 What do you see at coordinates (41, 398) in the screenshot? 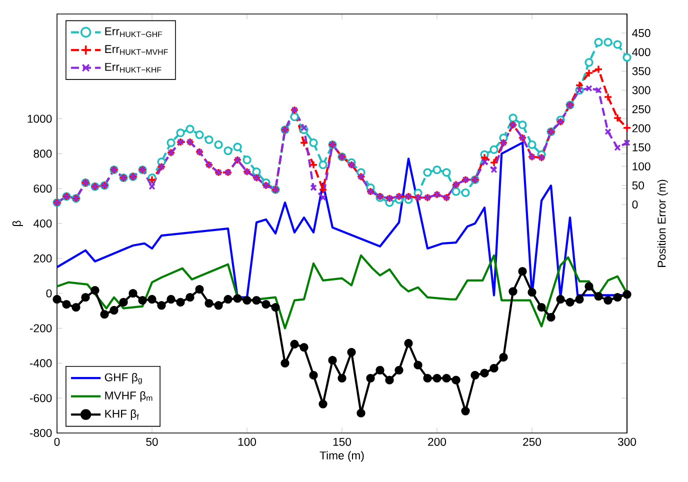
I see `y-tick-label: -600` at bounding box center [41, 398].